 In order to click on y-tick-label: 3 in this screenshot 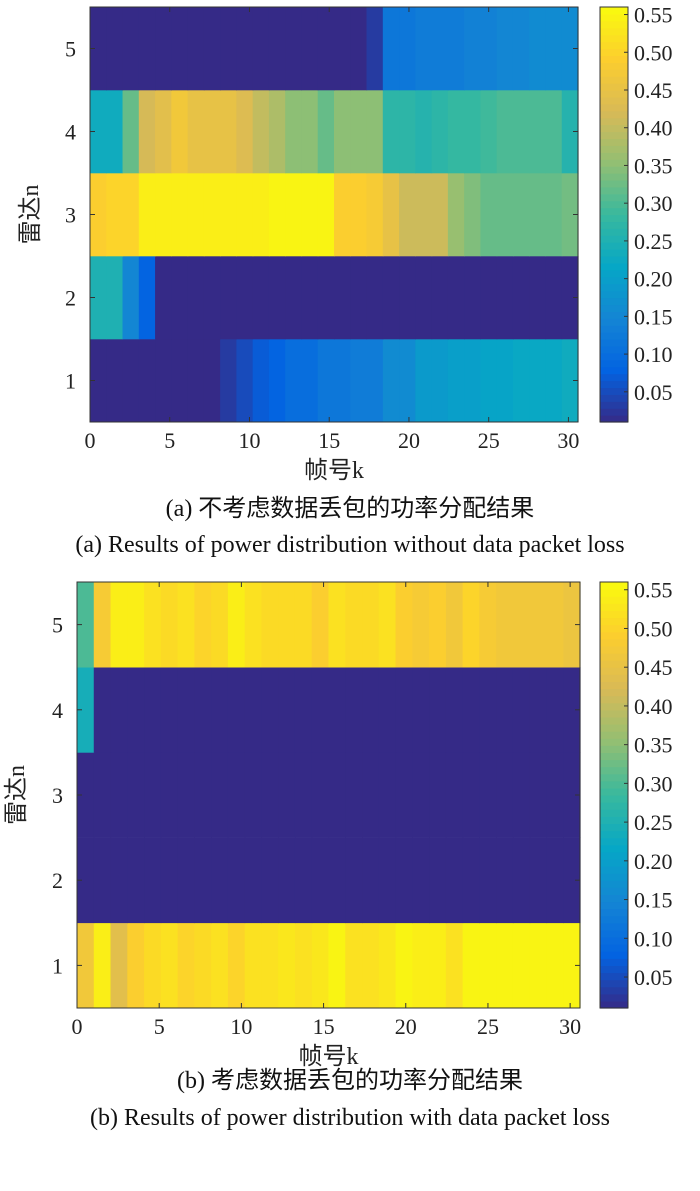, I will do `click(57, 795)`.